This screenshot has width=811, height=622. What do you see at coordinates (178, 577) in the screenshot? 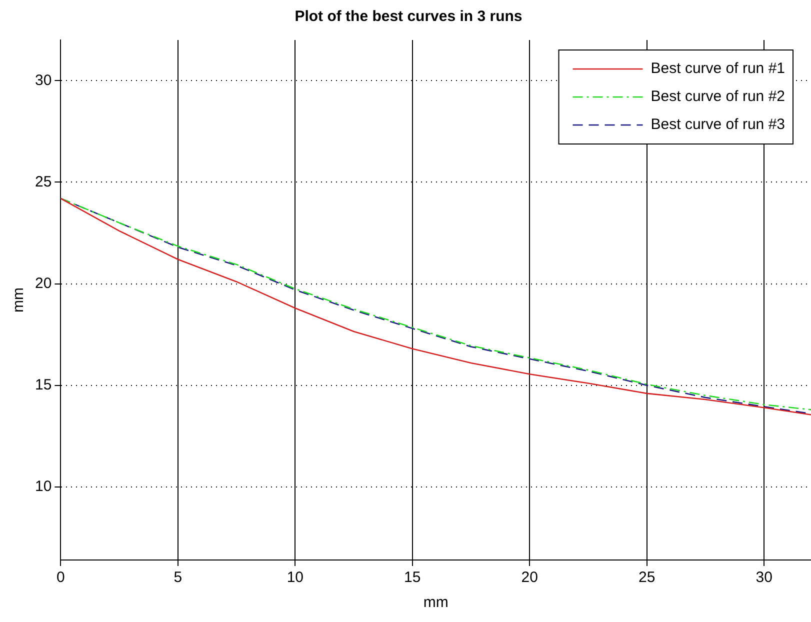
I see `x-tick-label: 5` at bounding box center [178, 577].